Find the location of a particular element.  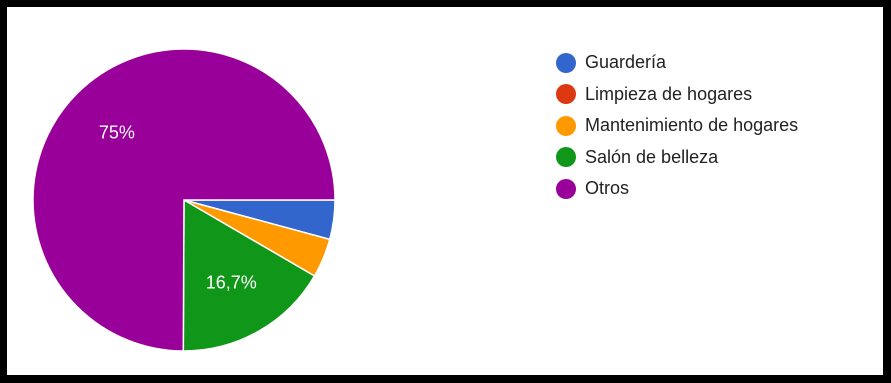

data-label-otros: 75% is located at coordinates (117, 133).